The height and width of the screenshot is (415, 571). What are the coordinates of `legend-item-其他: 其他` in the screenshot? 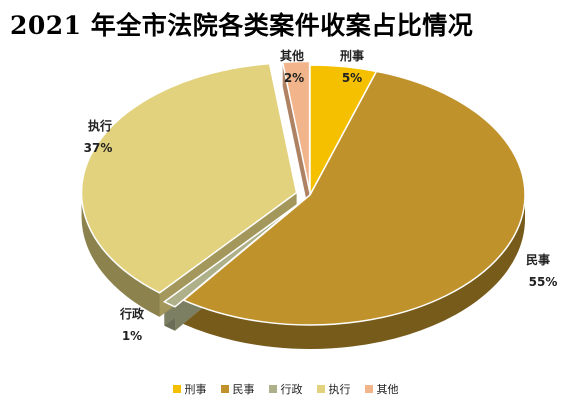 It's located at (381, 389).